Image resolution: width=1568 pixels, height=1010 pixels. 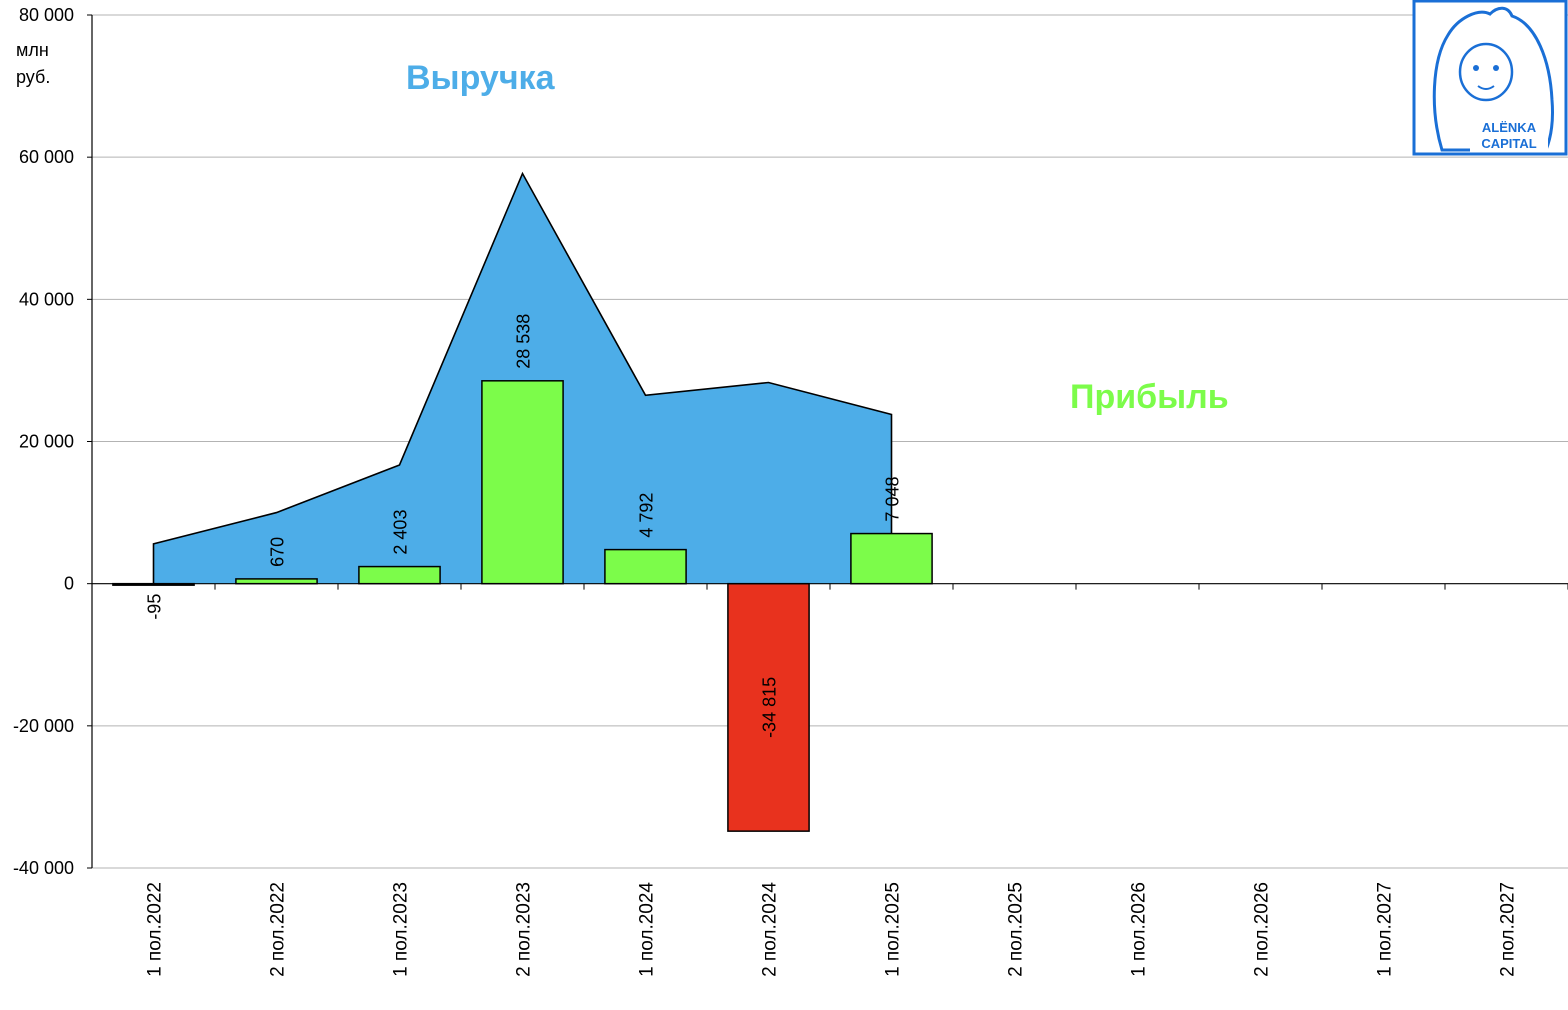 I want to click on profit-data-label: -34 815, so click(x=770, y=707).